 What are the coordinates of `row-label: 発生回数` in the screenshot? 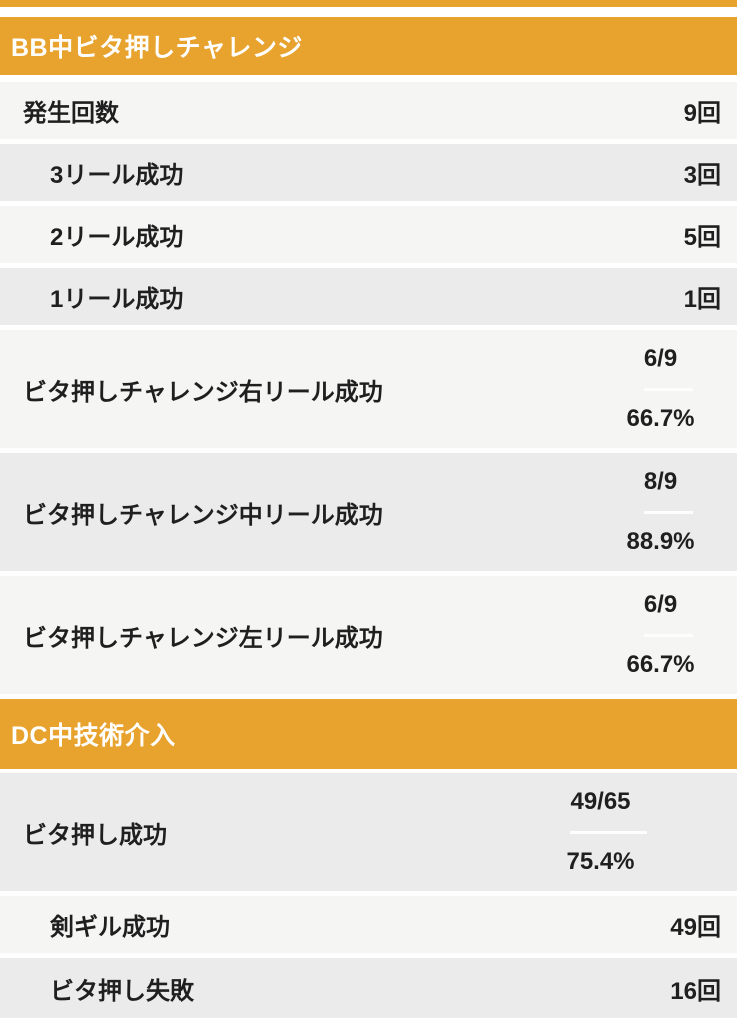 It's located at (71, 113).